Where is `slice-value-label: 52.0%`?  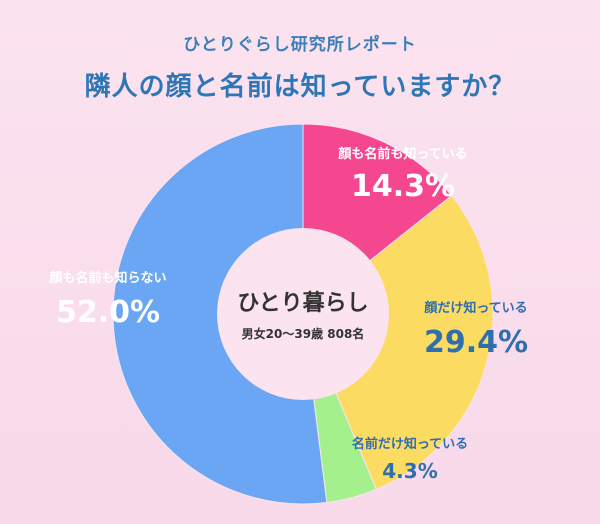
slice-value-label: 52.0% is located at coordinates (108, 312).